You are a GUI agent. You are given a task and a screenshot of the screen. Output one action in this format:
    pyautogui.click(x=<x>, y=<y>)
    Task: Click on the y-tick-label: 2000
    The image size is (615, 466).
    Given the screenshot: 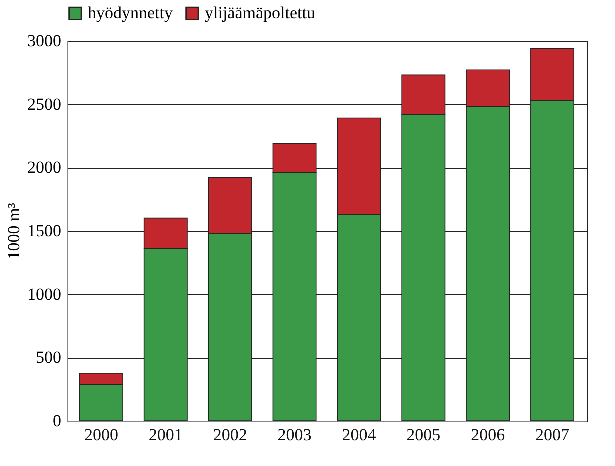 What is the action you would take?
    pyautogui.click(x=45, y=168)
    